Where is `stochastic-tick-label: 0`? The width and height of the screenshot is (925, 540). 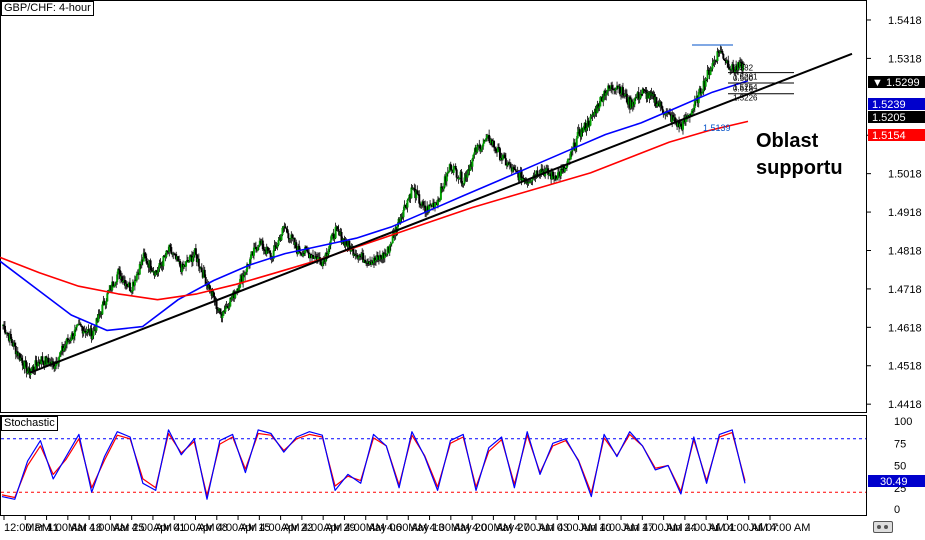 stochastic-tick-label: 0 is located at coordinates (897, 510).